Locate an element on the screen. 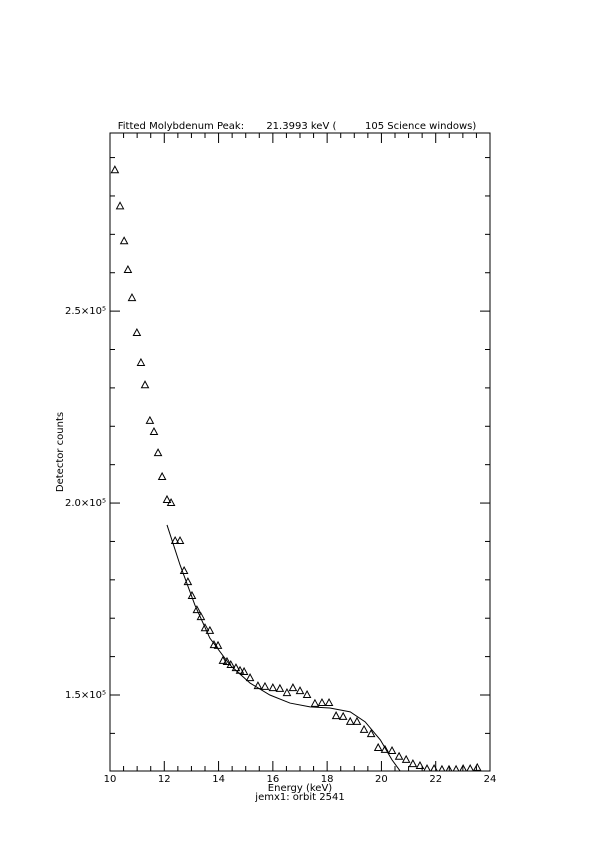 The height and width of the screenshot is (846, 595). x-axis-label: Energy (keV) is located at coordinates (300, 788).